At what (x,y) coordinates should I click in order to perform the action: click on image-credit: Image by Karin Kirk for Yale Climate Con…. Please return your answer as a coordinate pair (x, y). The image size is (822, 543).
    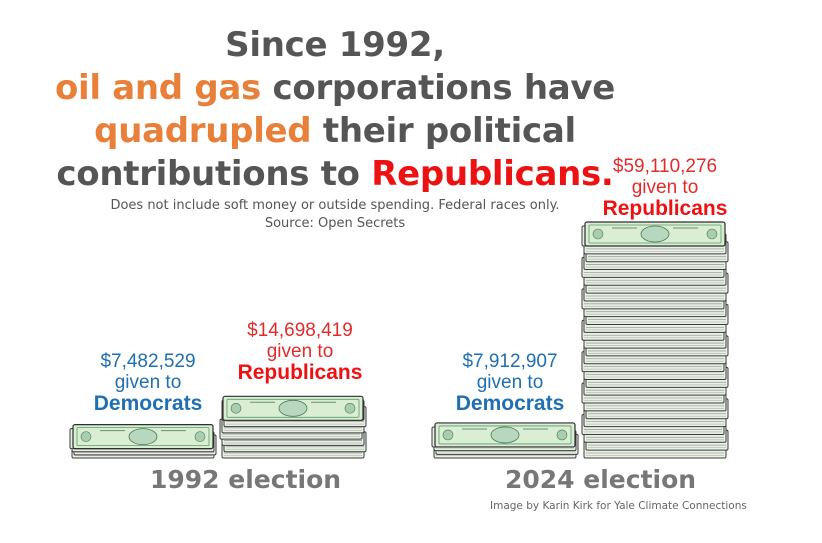
    Looking at the image, I should click on (618, 506).